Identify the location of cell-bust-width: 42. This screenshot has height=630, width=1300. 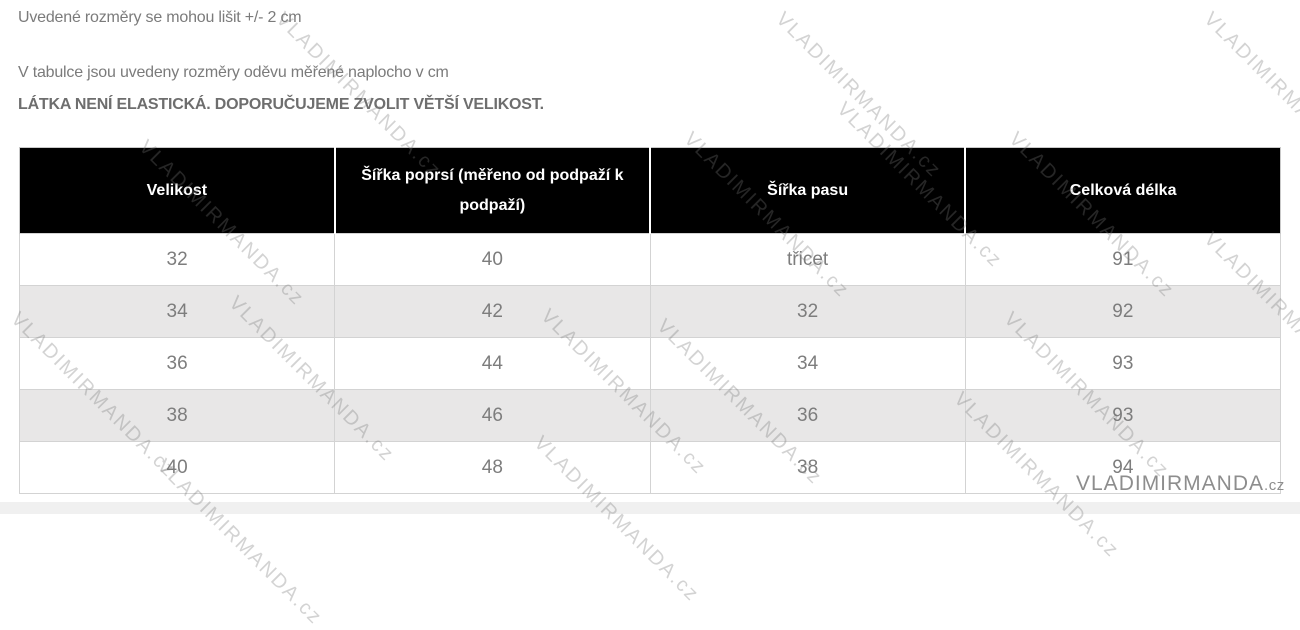
(492, 311).